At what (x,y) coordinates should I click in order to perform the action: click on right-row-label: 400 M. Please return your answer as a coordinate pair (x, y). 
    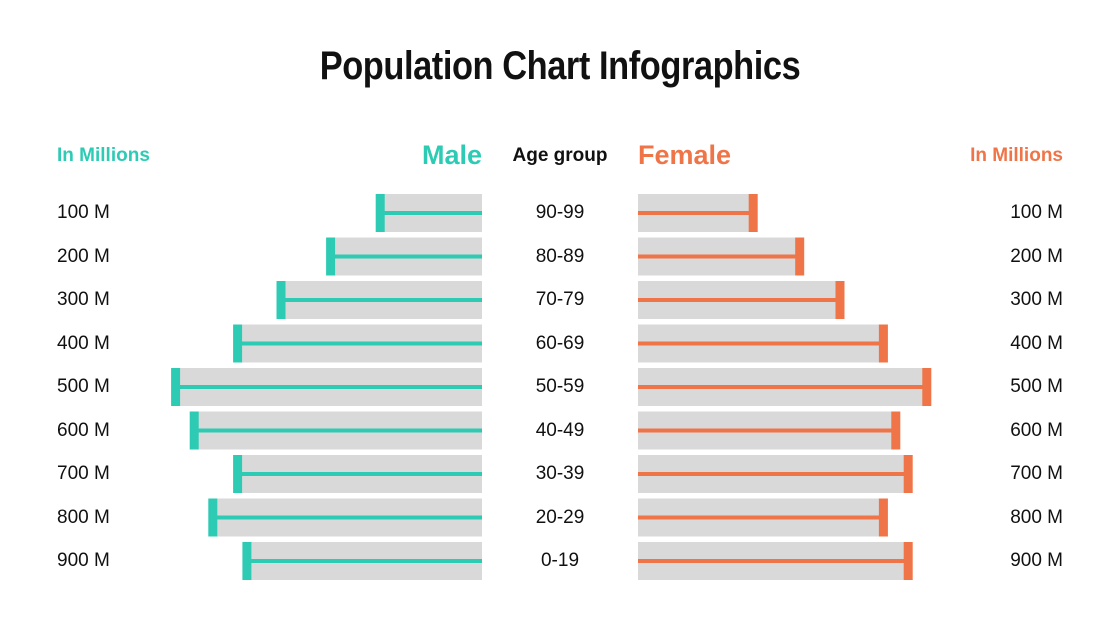
    Looking at the image, I should click on (1036, 343).